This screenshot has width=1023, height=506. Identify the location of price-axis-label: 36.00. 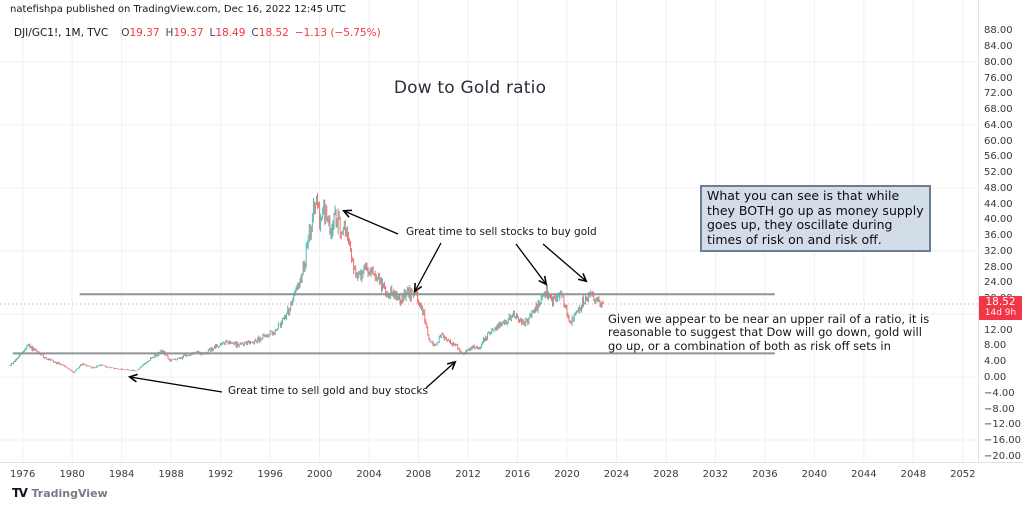
(998, 236).